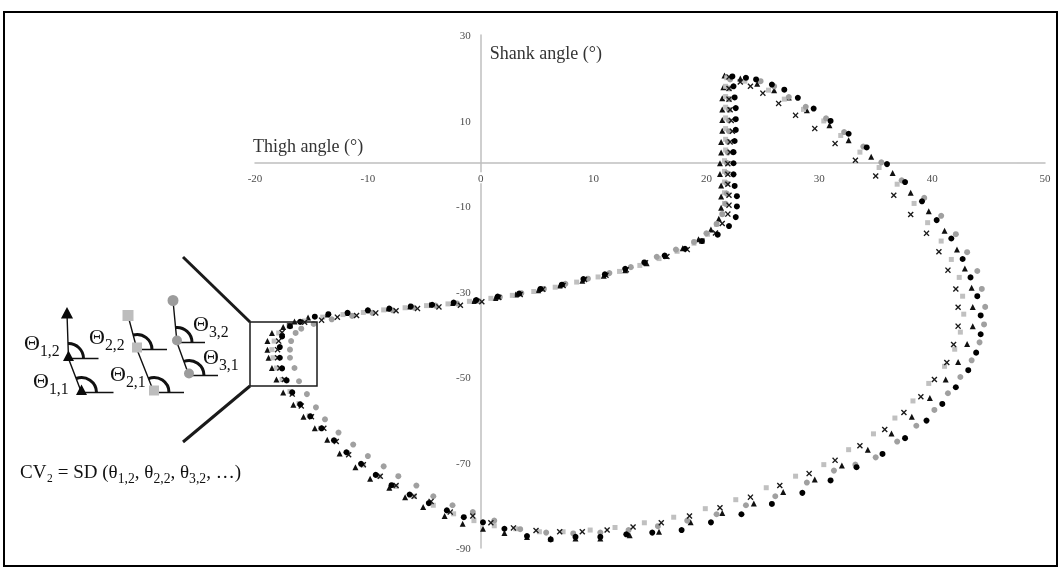  Describe the element at coordinates (131, 473) in the screenshot. I see `text: CV₂ = SD (θ$_{1,2}$, θ$_{2,2}$, θ$_{3,2}$, …)` at that location.